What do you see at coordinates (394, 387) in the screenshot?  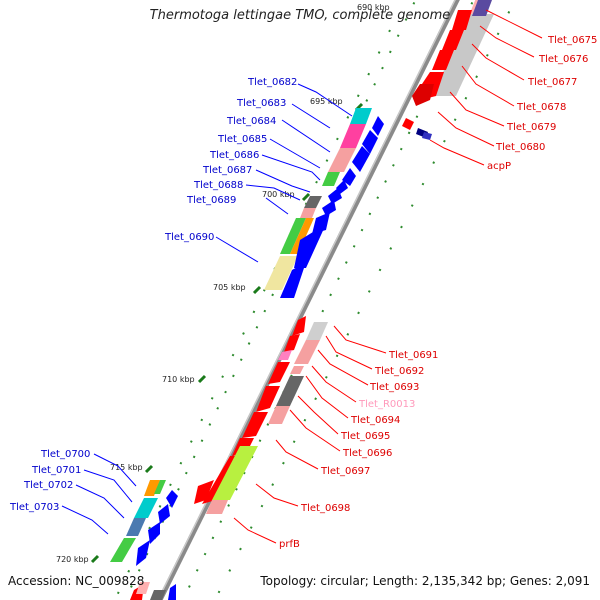 I see `gene-label-Tlet_0693: Tlet_0693` at bounding box center [394, 387].